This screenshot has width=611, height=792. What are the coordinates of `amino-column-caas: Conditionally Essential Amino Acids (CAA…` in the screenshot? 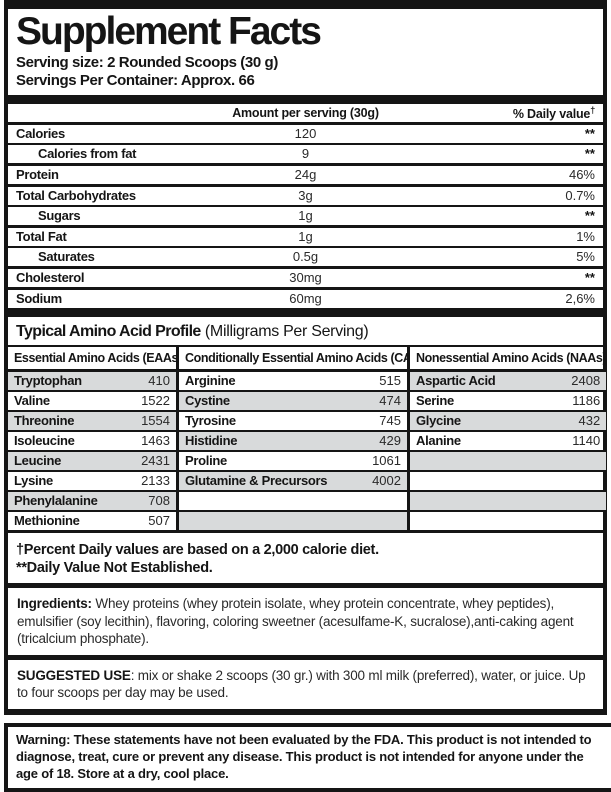 It's located at (294, 438).